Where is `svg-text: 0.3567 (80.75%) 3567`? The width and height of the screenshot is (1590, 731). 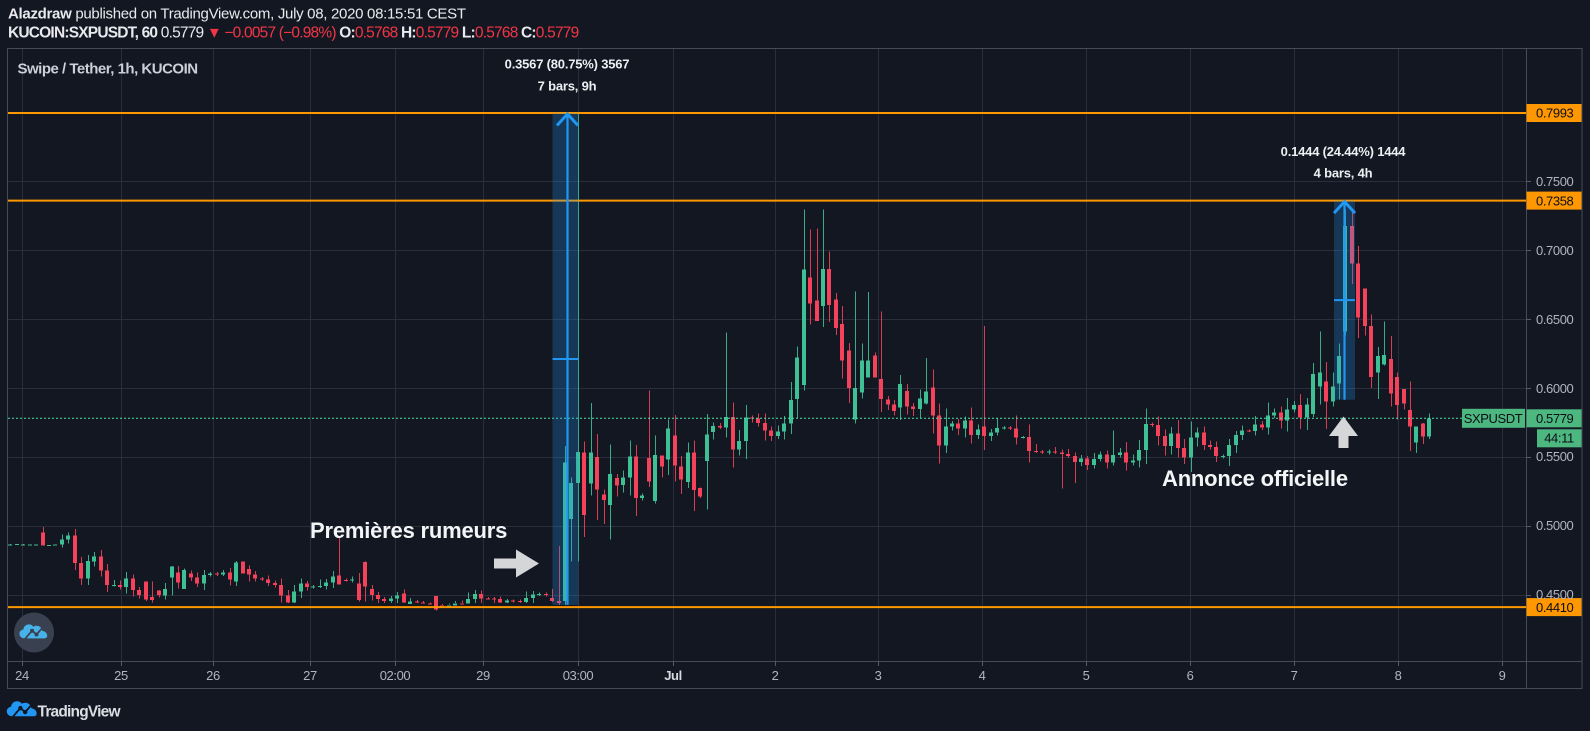
svg-text: 0.3567 (80.75%) 3567 is located at coordinates (567, 64).